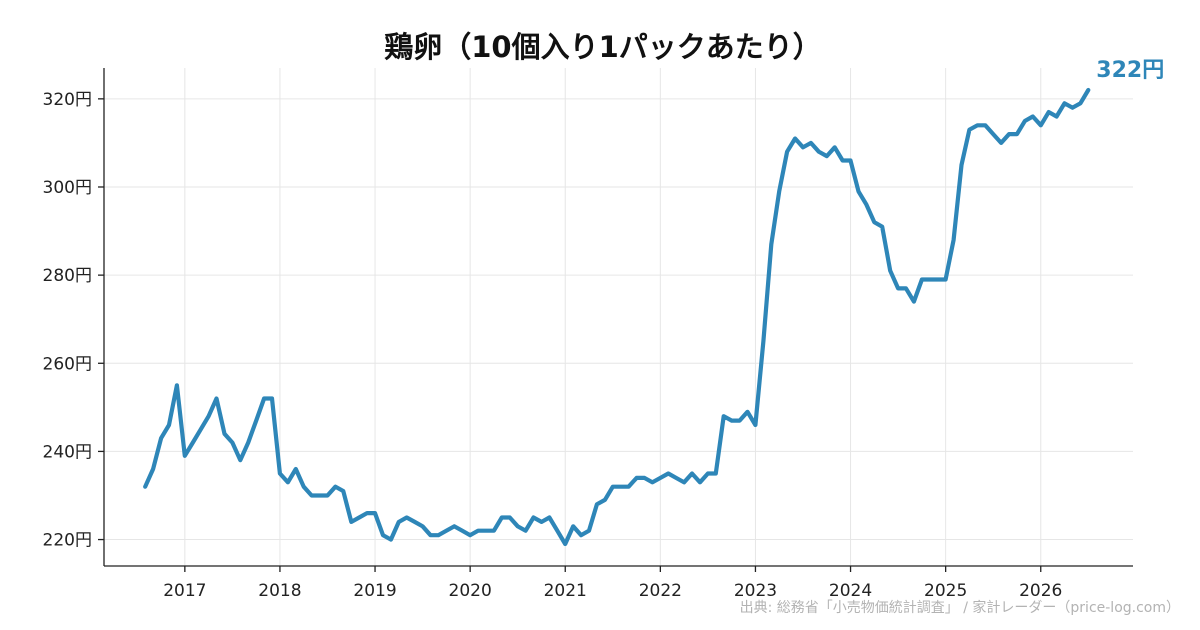 This screenshot has height=630, width=1200. I want to click on y-tick-label: 320円, so click(67, 100).